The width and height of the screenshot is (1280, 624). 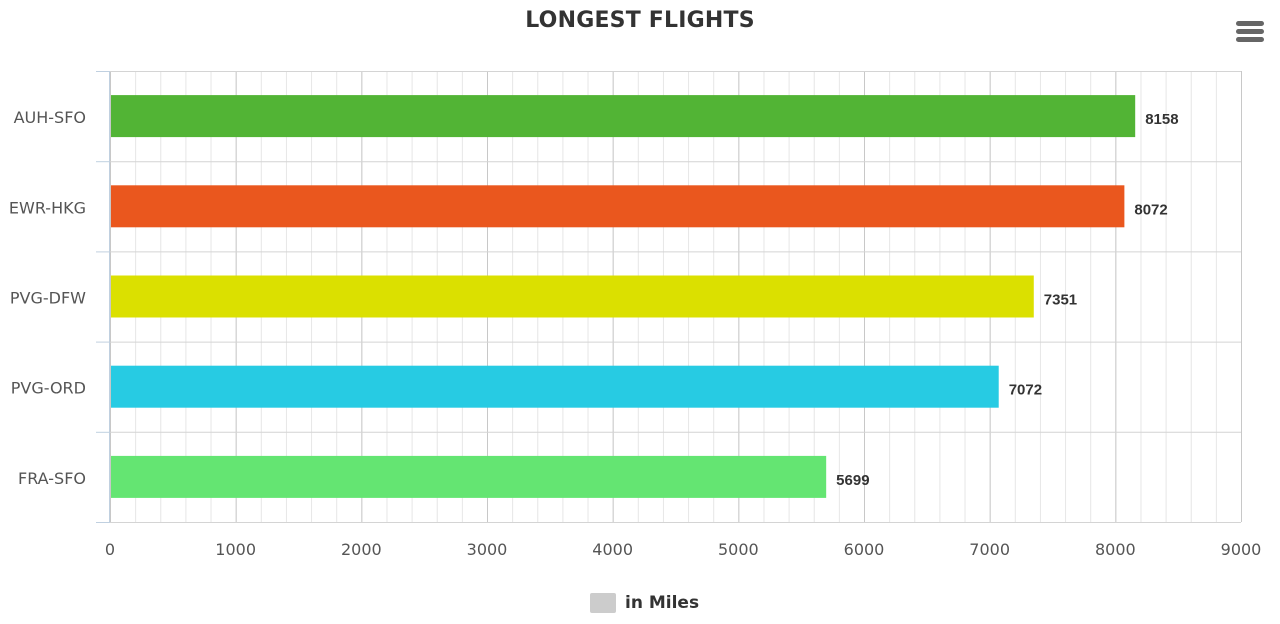 What do you see at coordinates (662, 603) in the screenshot?
I see `legend-label: in Miles` at bounding box center [662, 603].